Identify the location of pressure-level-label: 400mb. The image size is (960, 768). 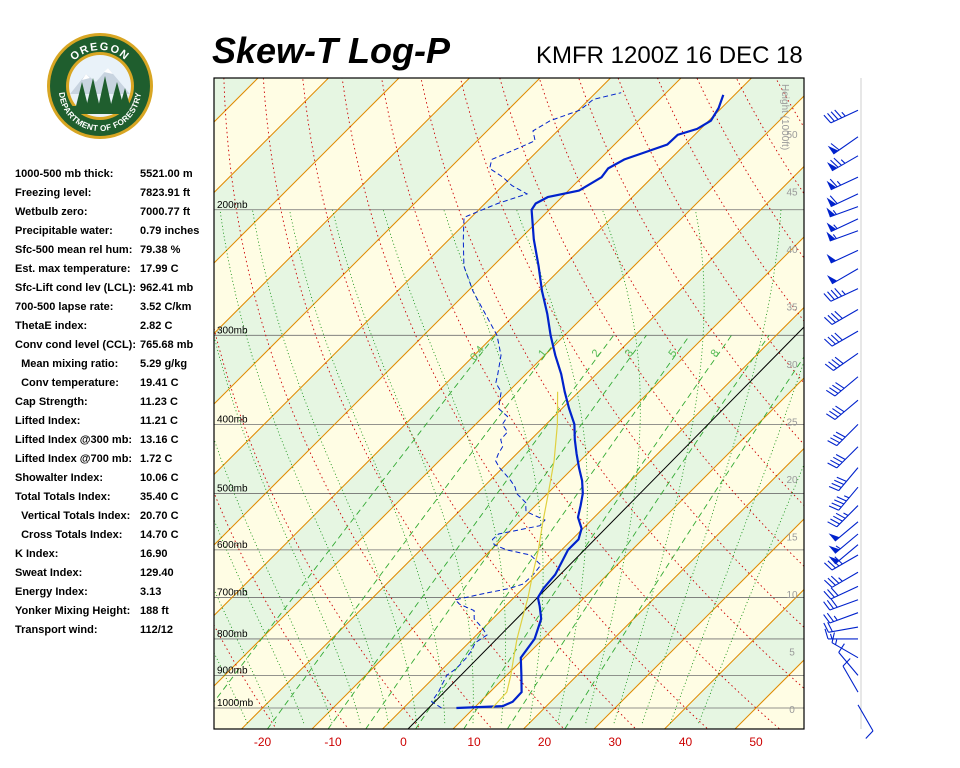
(232, 419).